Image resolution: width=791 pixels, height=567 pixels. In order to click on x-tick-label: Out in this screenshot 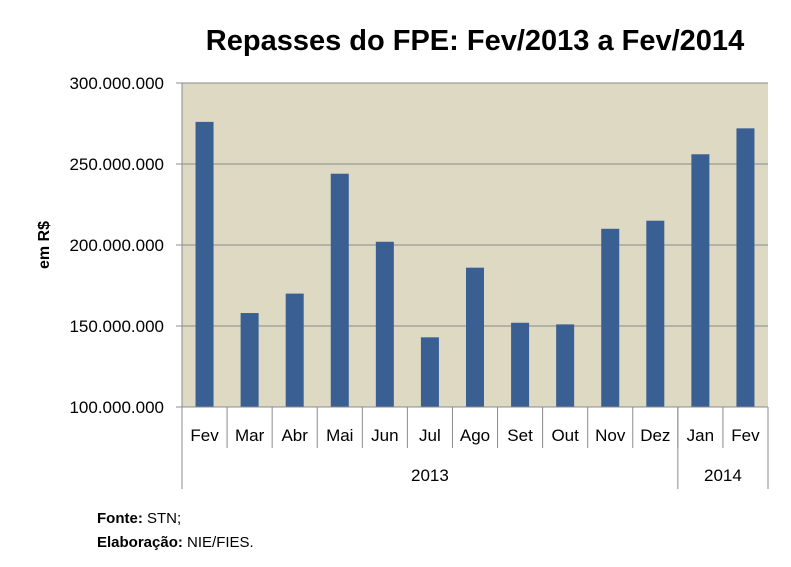, I will do `click(565, 435)`.